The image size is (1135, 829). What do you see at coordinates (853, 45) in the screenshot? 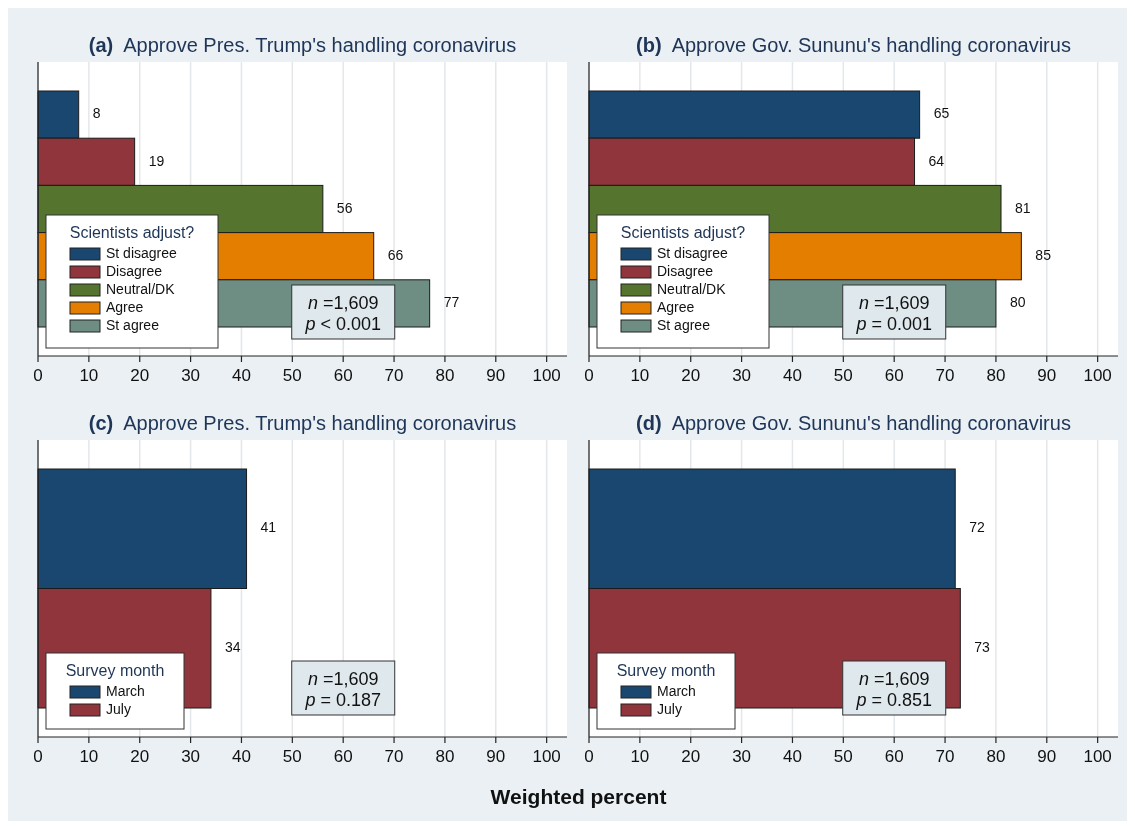
I see `chart-title: (b) Approve Gov. Sununu's handling coronavirus` at bounding box center [853, 45].